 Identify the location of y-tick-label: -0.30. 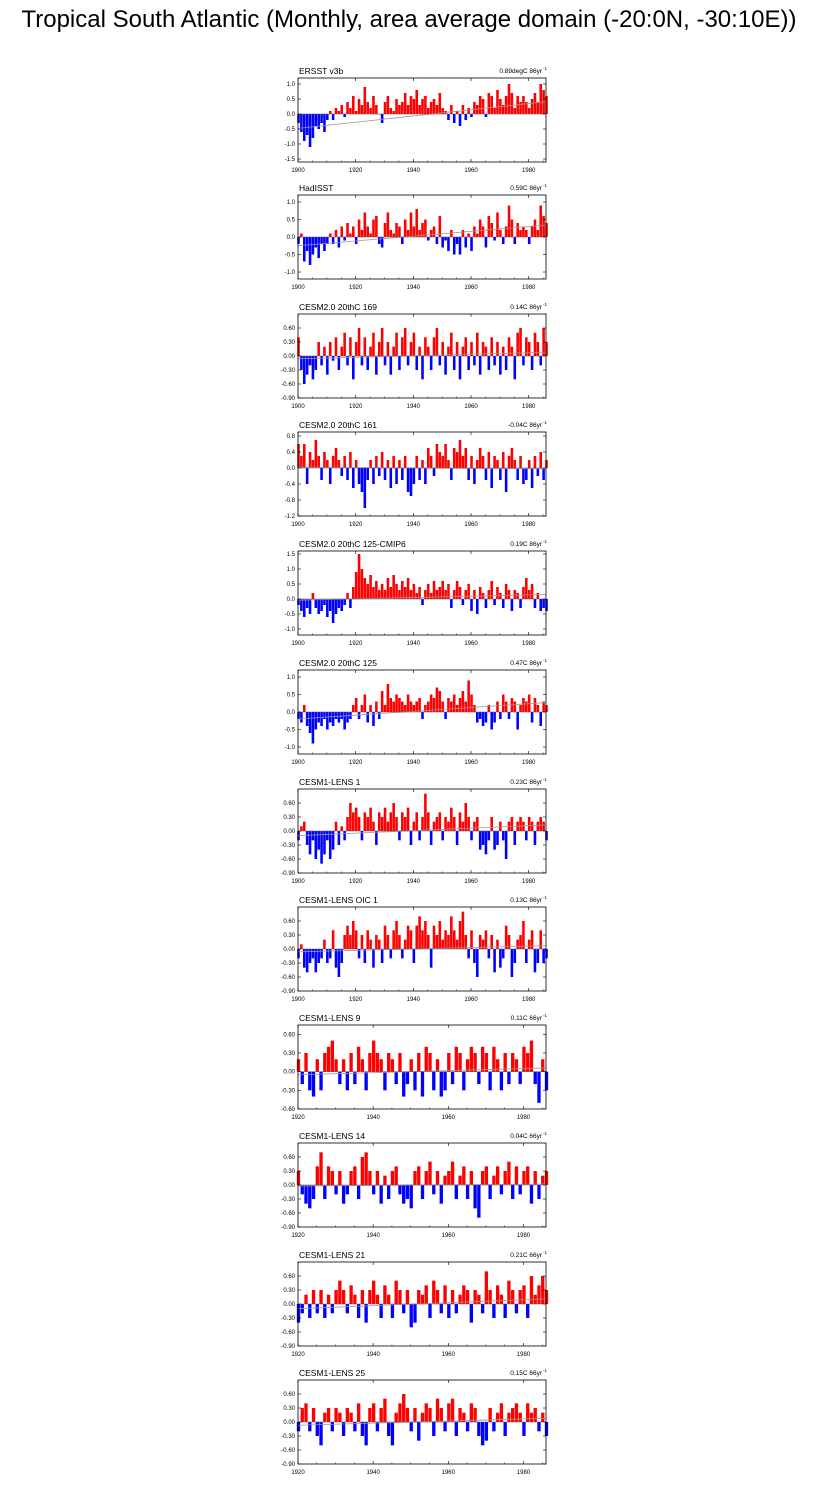
(288, 1091).